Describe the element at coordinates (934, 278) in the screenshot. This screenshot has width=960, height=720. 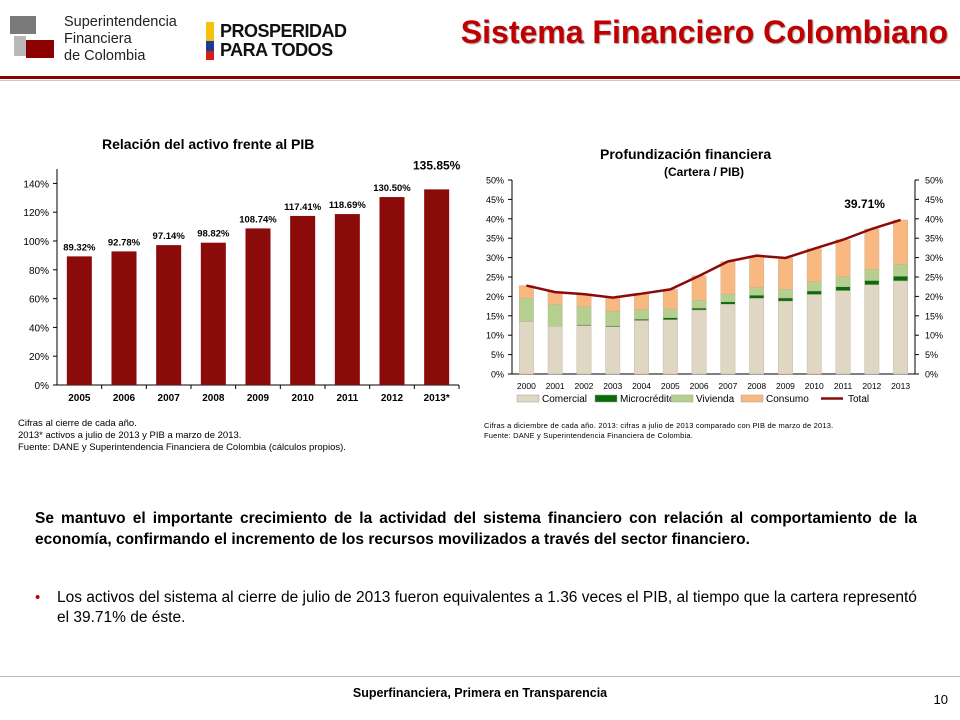
I see `y-tick-label-right: 25%` at that location.